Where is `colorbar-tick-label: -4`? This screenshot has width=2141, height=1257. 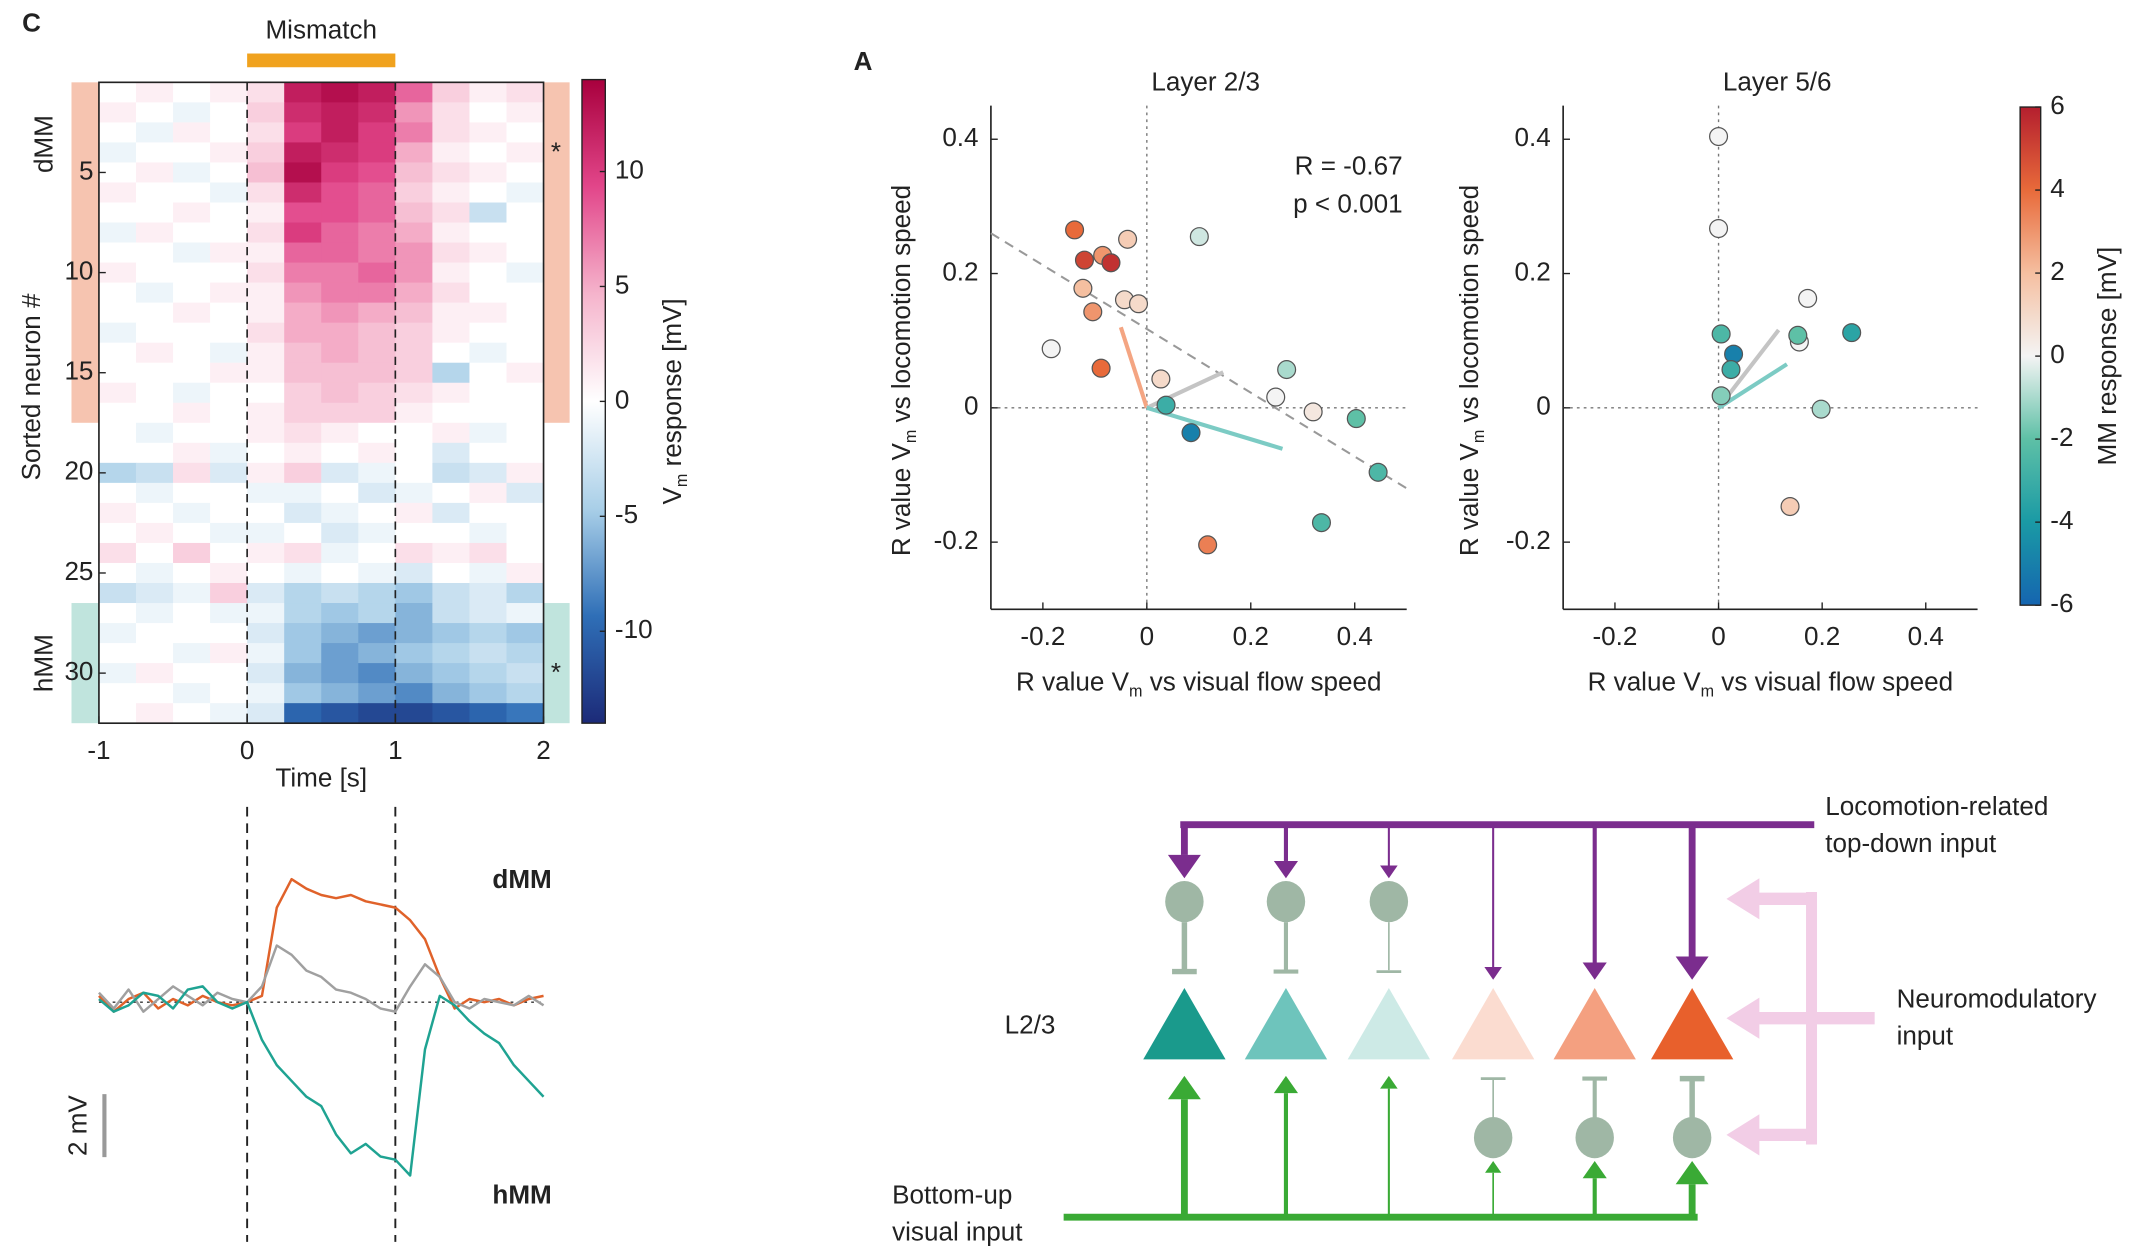
colorbar-tick-label: -4 is located at coordinates (2061, 520).